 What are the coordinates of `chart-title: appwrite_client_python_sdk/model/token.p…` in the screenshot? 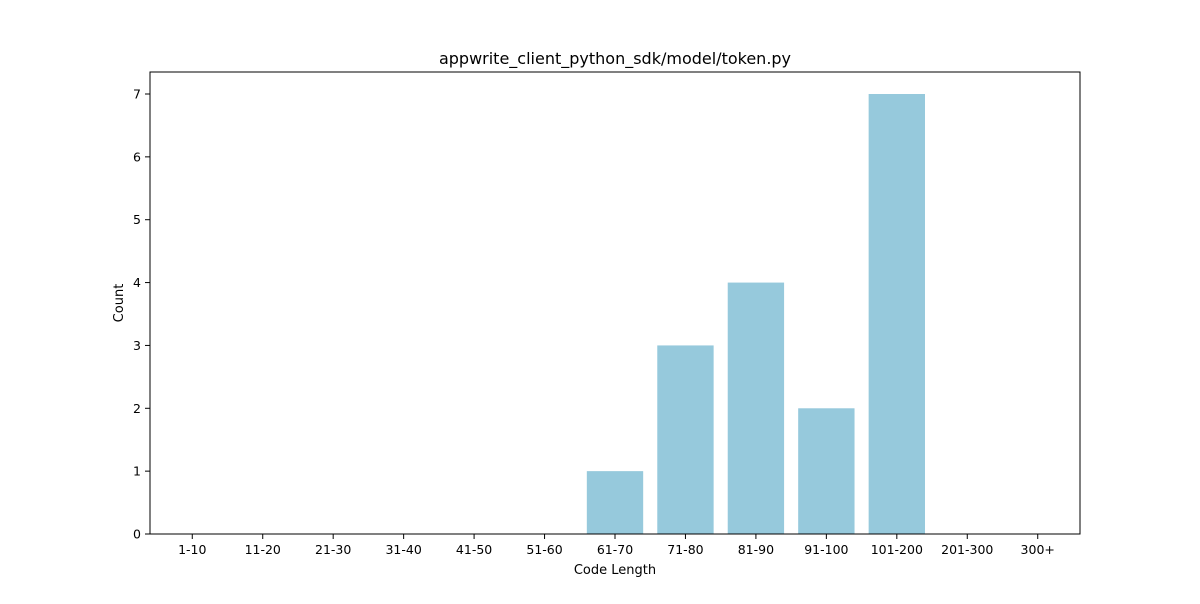 It's located at (615, 59).